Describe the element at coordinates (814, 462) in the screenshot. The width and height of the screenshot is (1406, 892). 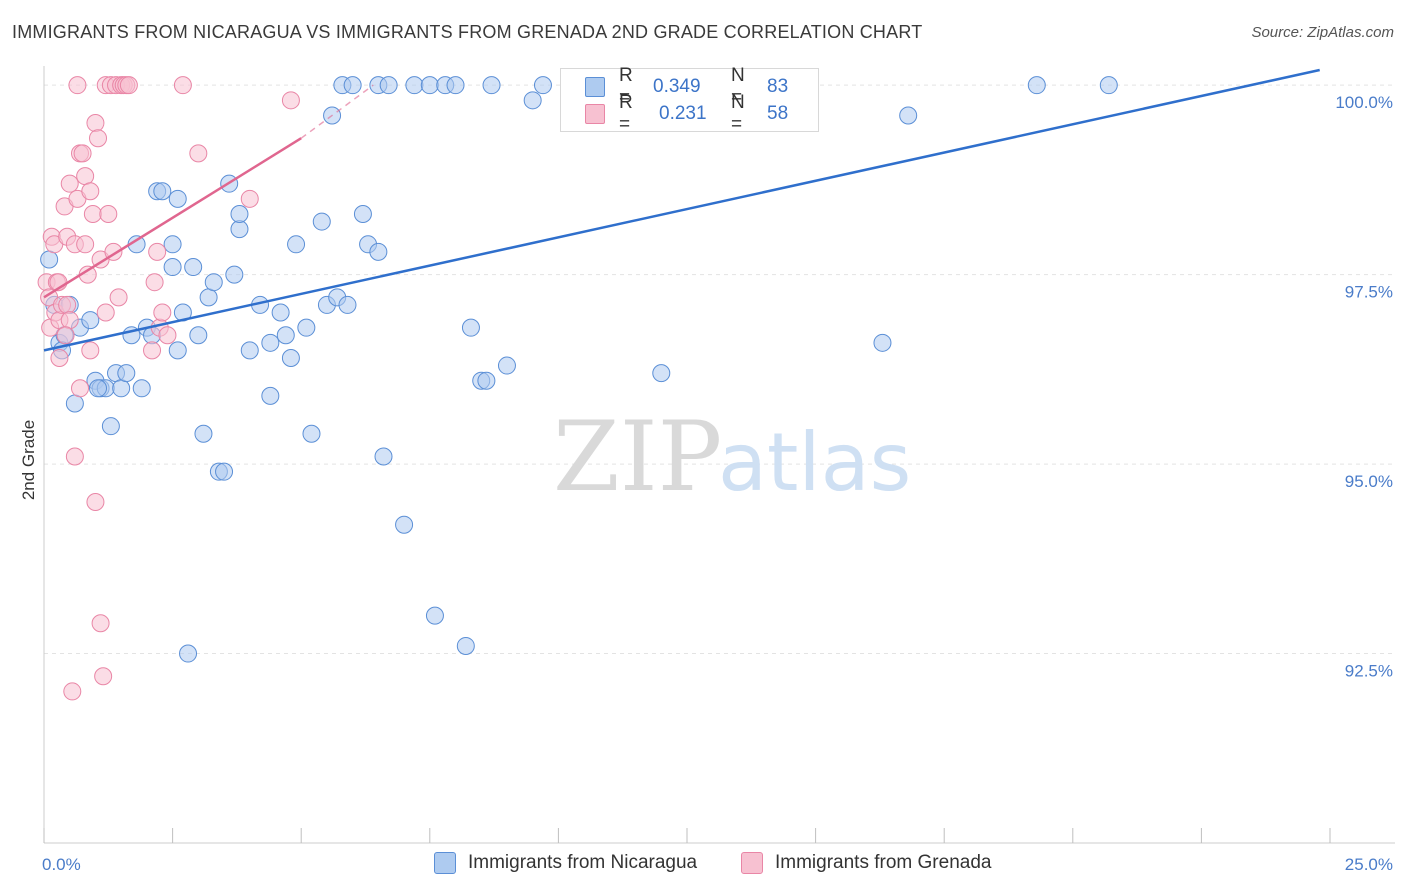
I see `watermark-atlas: atlas` at that location.